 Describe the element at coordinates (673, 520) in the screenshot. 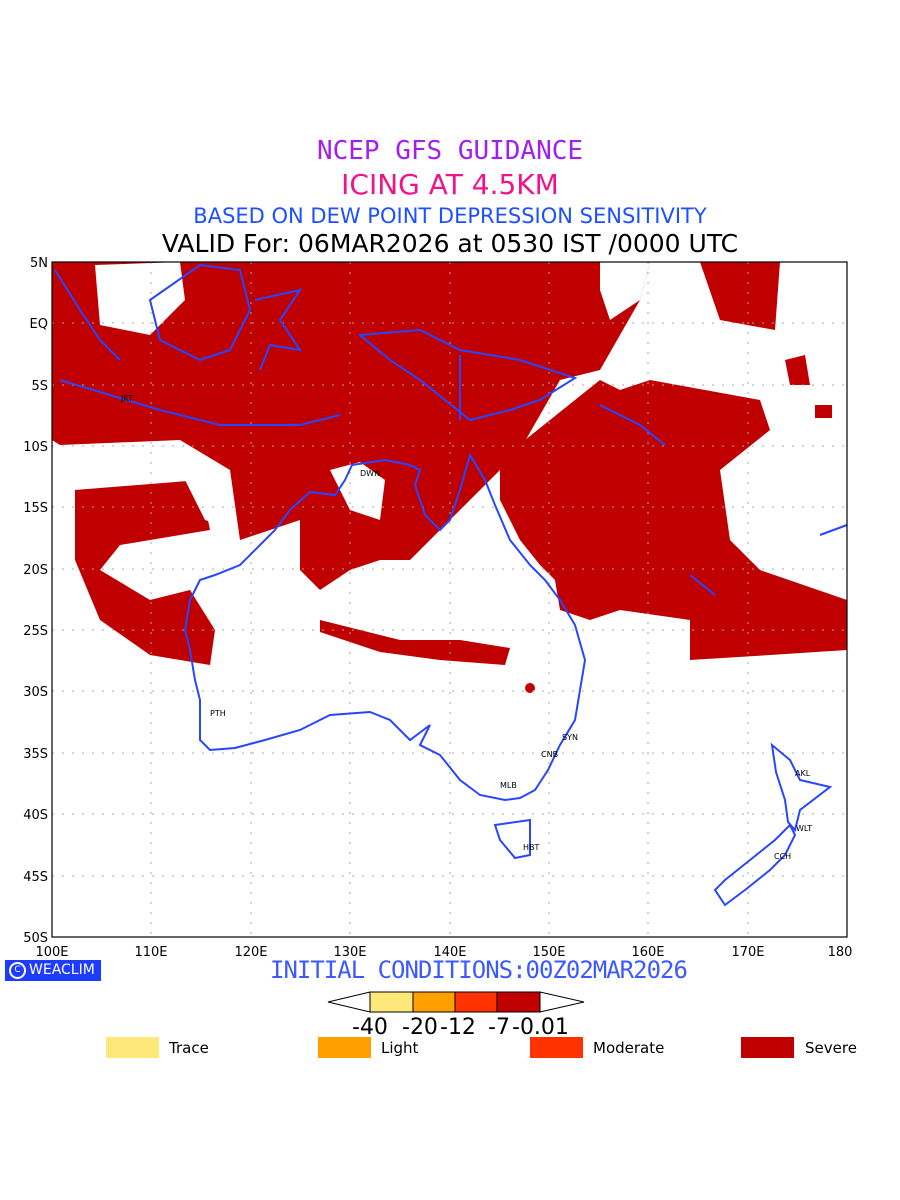

I see `icing-region-east` at that location.